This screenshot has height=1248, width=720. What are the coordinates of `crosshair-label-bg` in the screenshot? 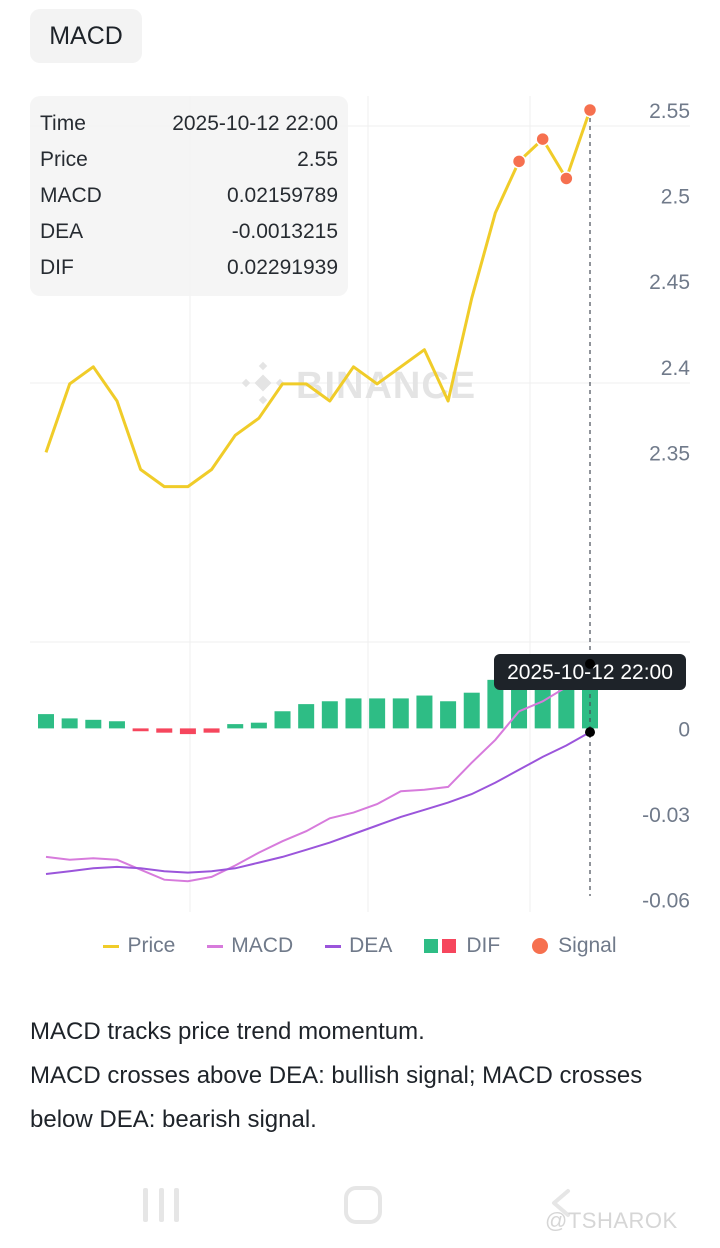 It's located at (590, 672).